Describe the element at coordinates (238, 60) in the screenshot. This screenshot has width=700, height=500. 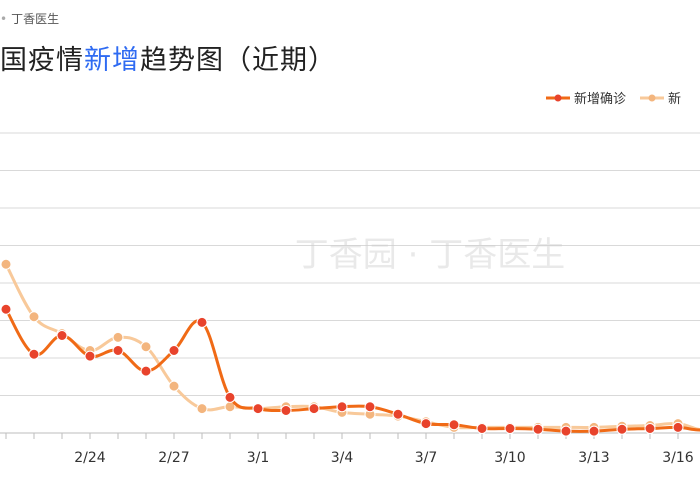
I see `title-suffix: 趋势图（近期）` at that location.